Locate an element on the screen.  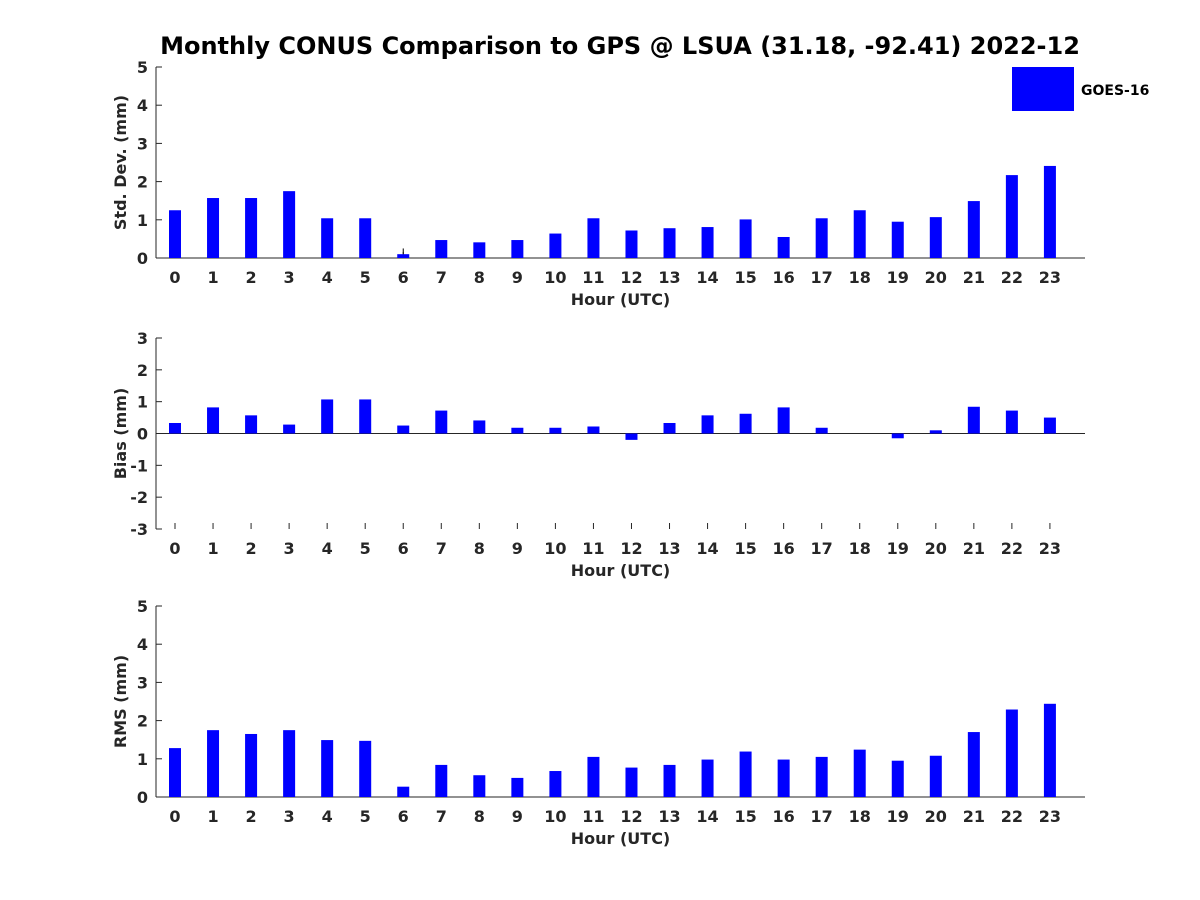
x-tick-label: 2 is located at coordinates (251, 277).